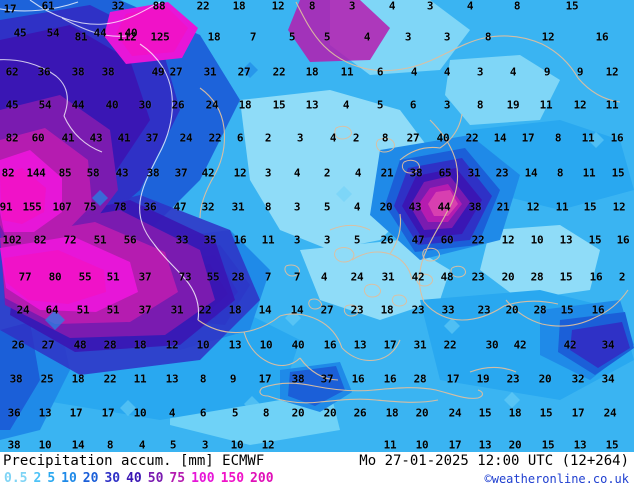 The image size is (634, 490). What do you see at coordinates (69, 478) in the screenshot?
I see `legend-tick-10: 10` at bounding box center [69, 478].